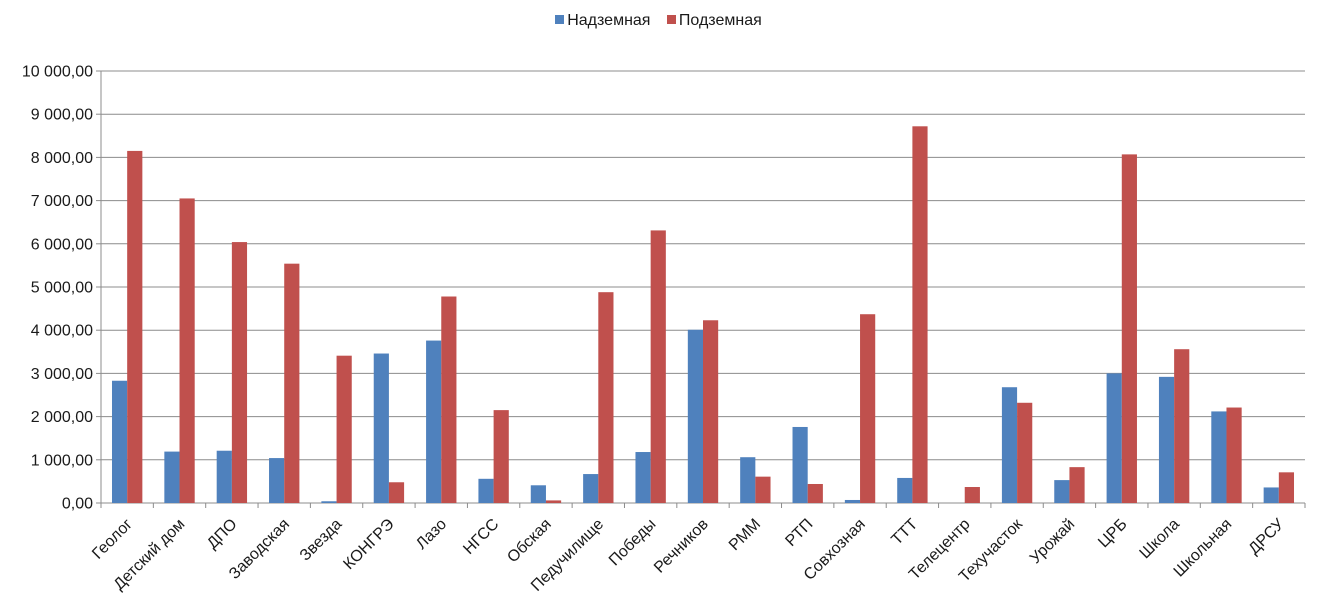  I want to click on x-tick-label: НГСС, so click(481, 537).